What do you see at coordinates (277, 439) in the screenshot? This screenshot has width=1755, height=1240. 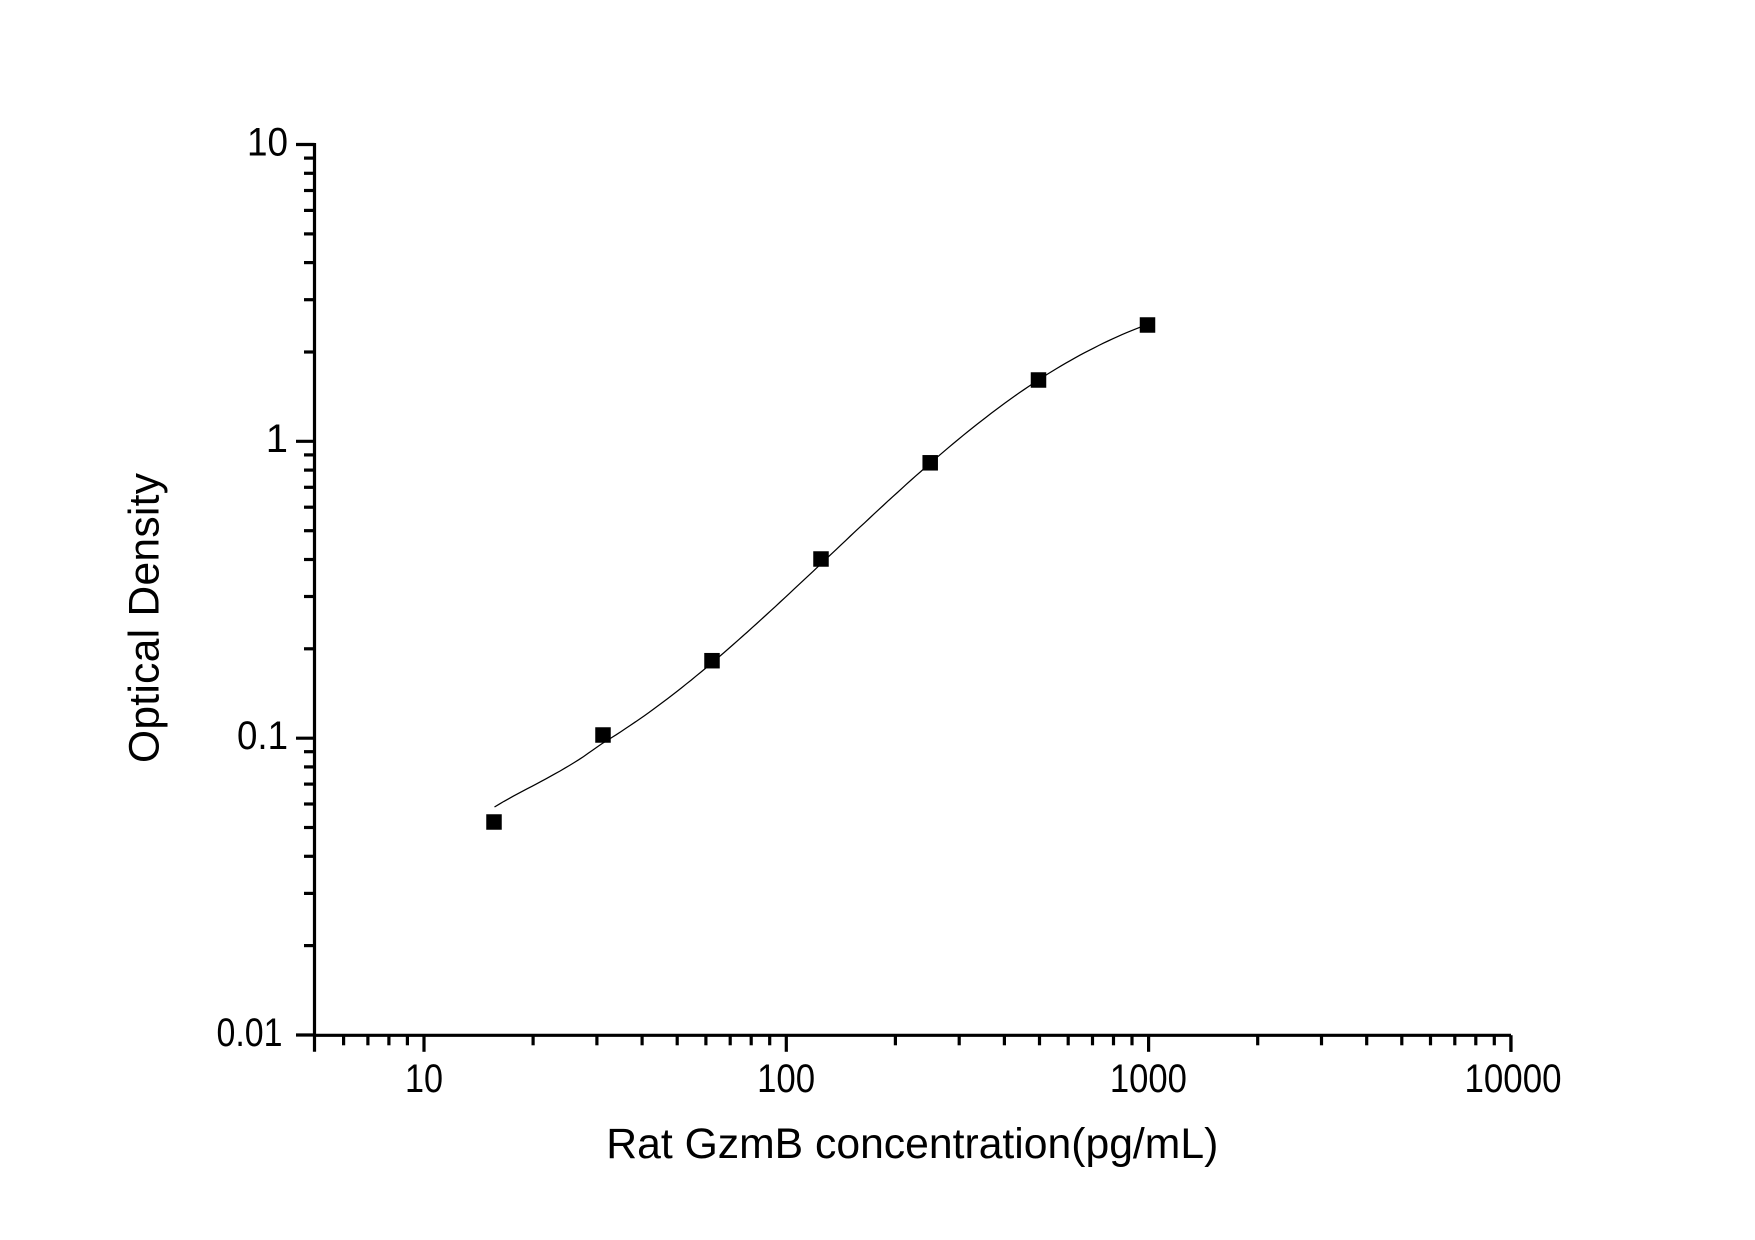 I see `svg-text: 1` at bounding box center [277, 439].